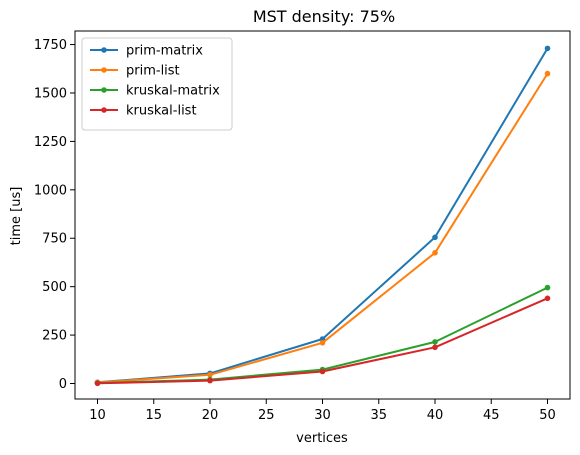  What do you see at coordinates (50, 45) in the screenshot?
I see `y-tick-label: 1750` at bounding box center [50, 45].